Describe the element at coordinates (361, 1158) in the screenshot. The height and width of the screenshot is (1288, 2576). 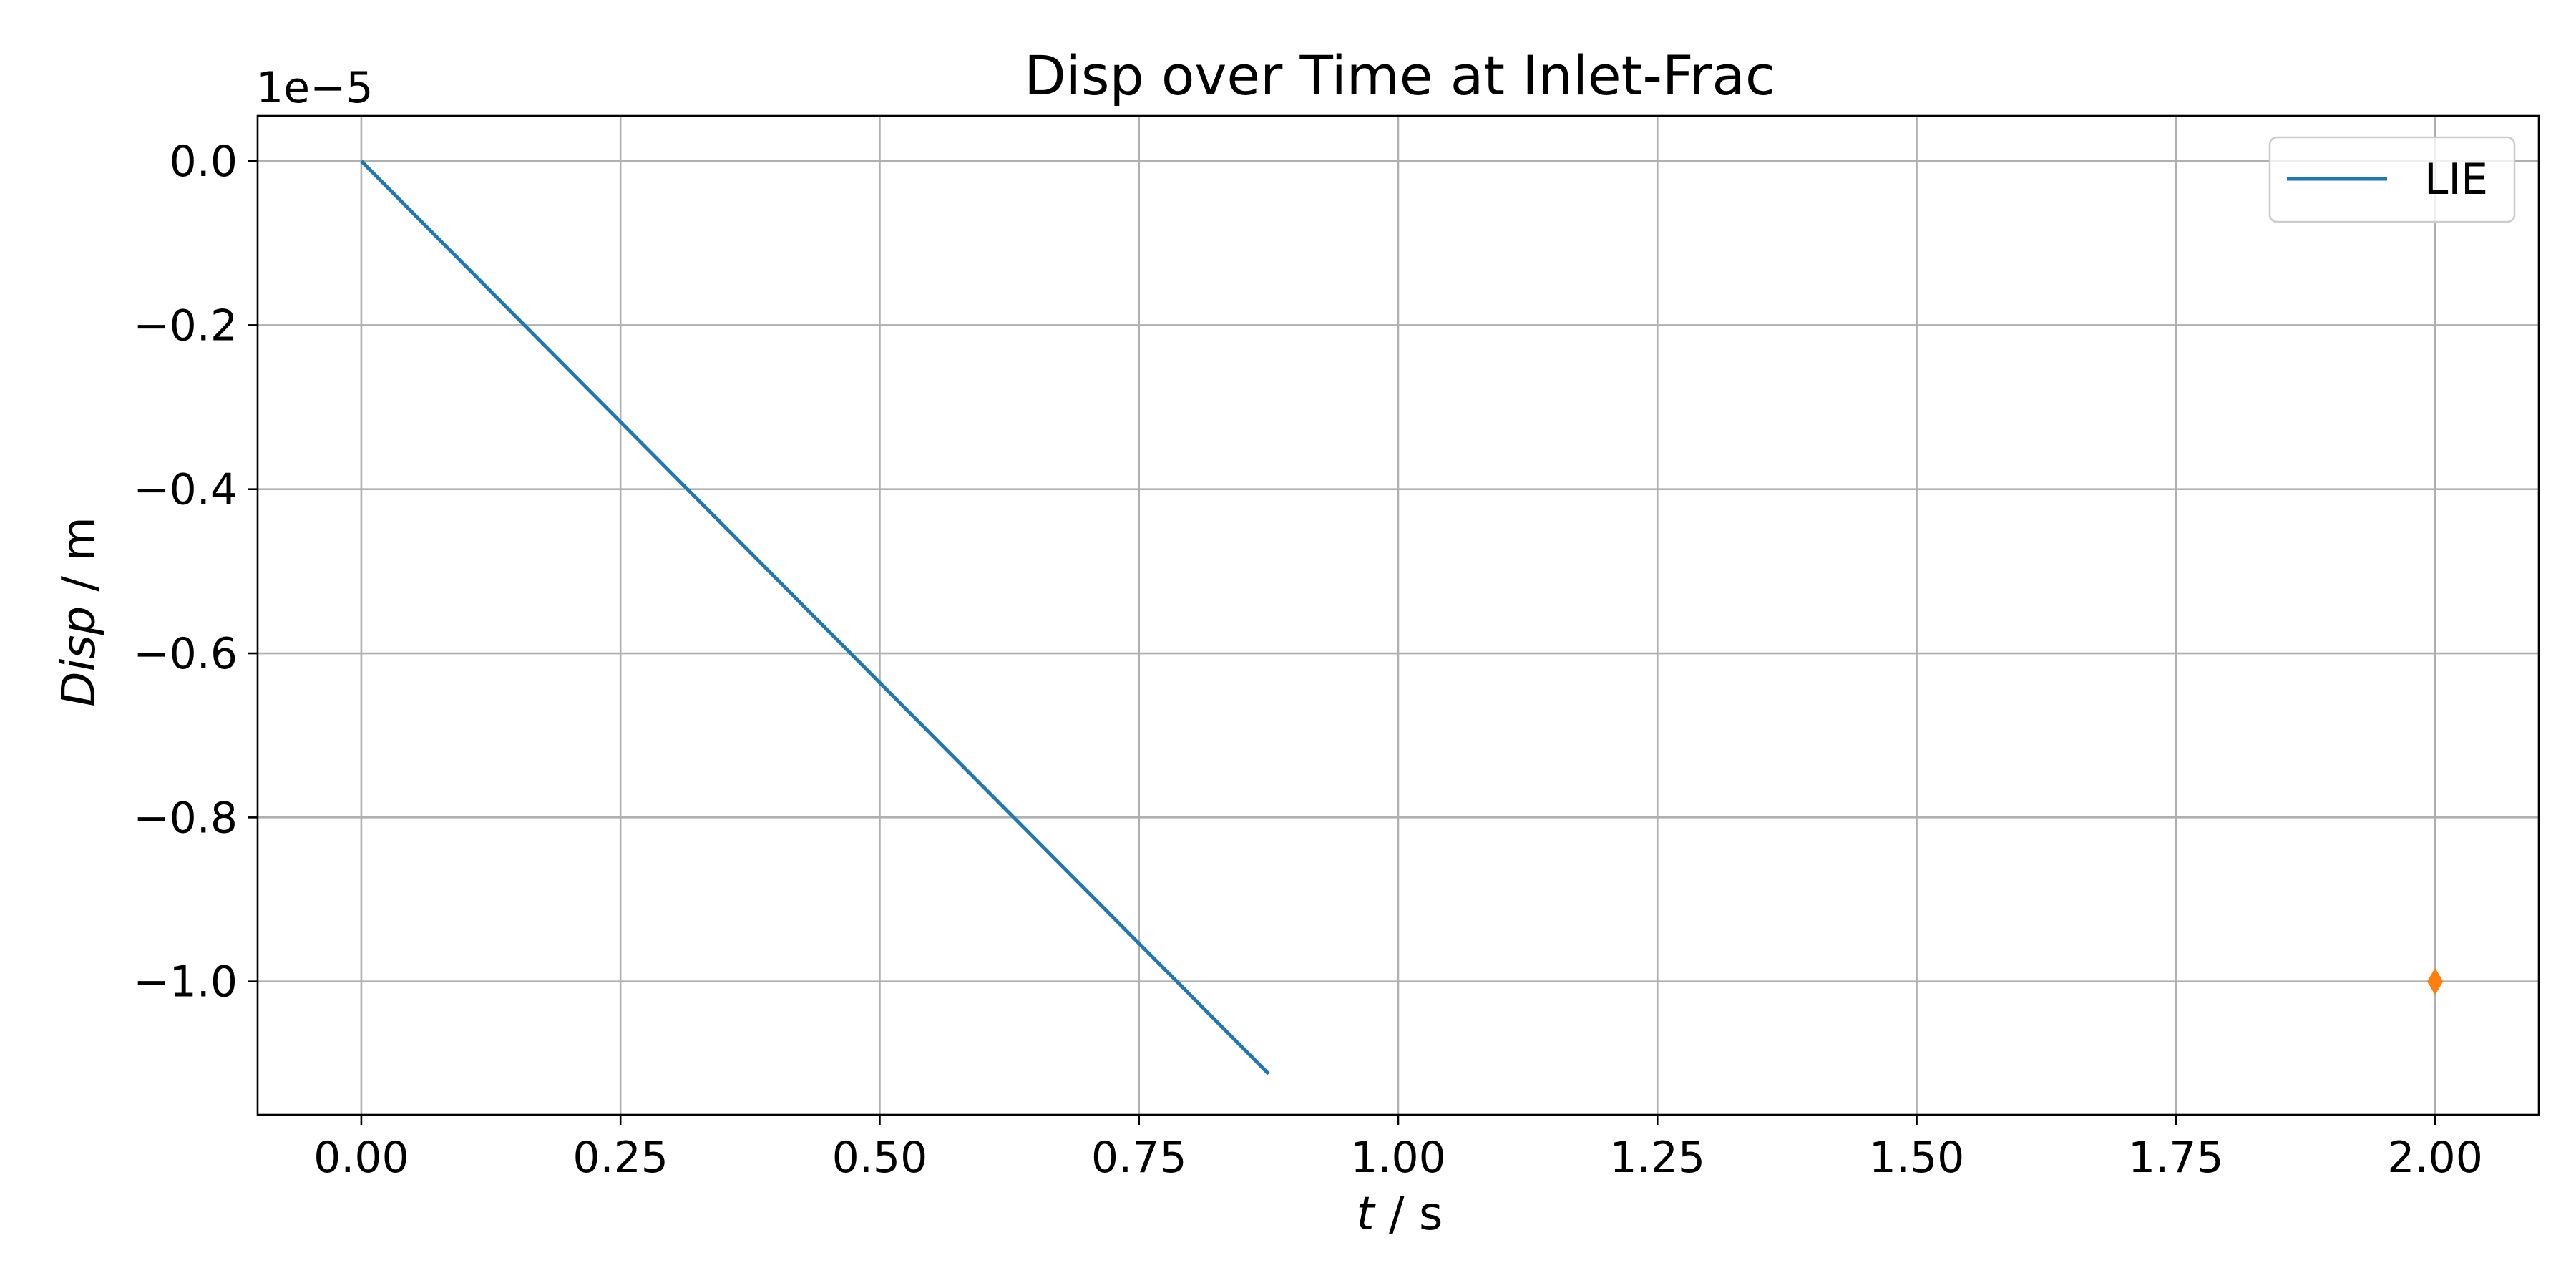
I see `x-tick-label: 0.00` at that location.